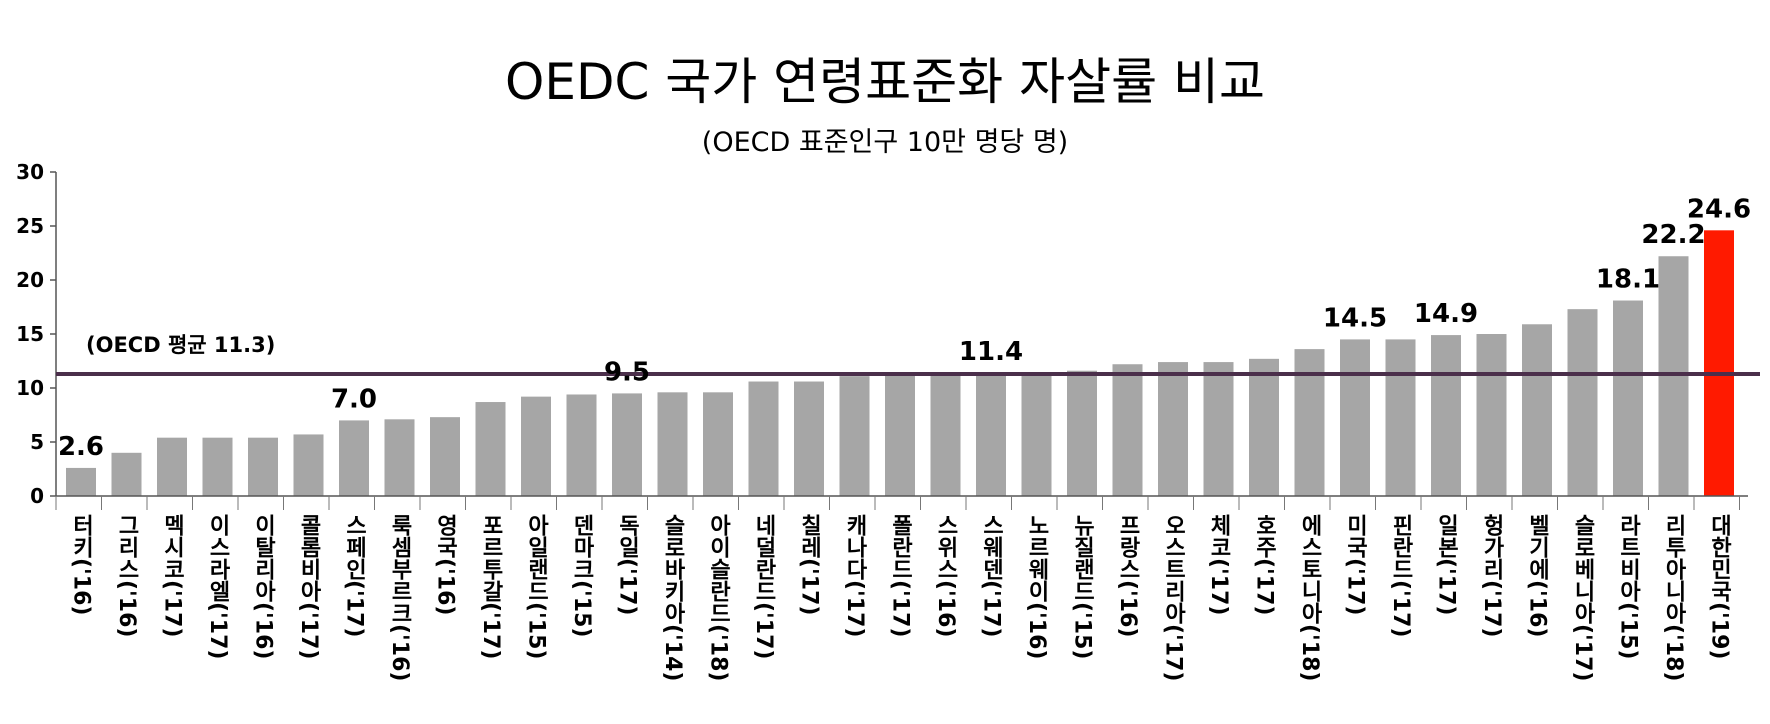  Describe the element at coordinates (718, 597) in the screenshot. I see `x-category-label: 아이슬란드('18)` at that location.